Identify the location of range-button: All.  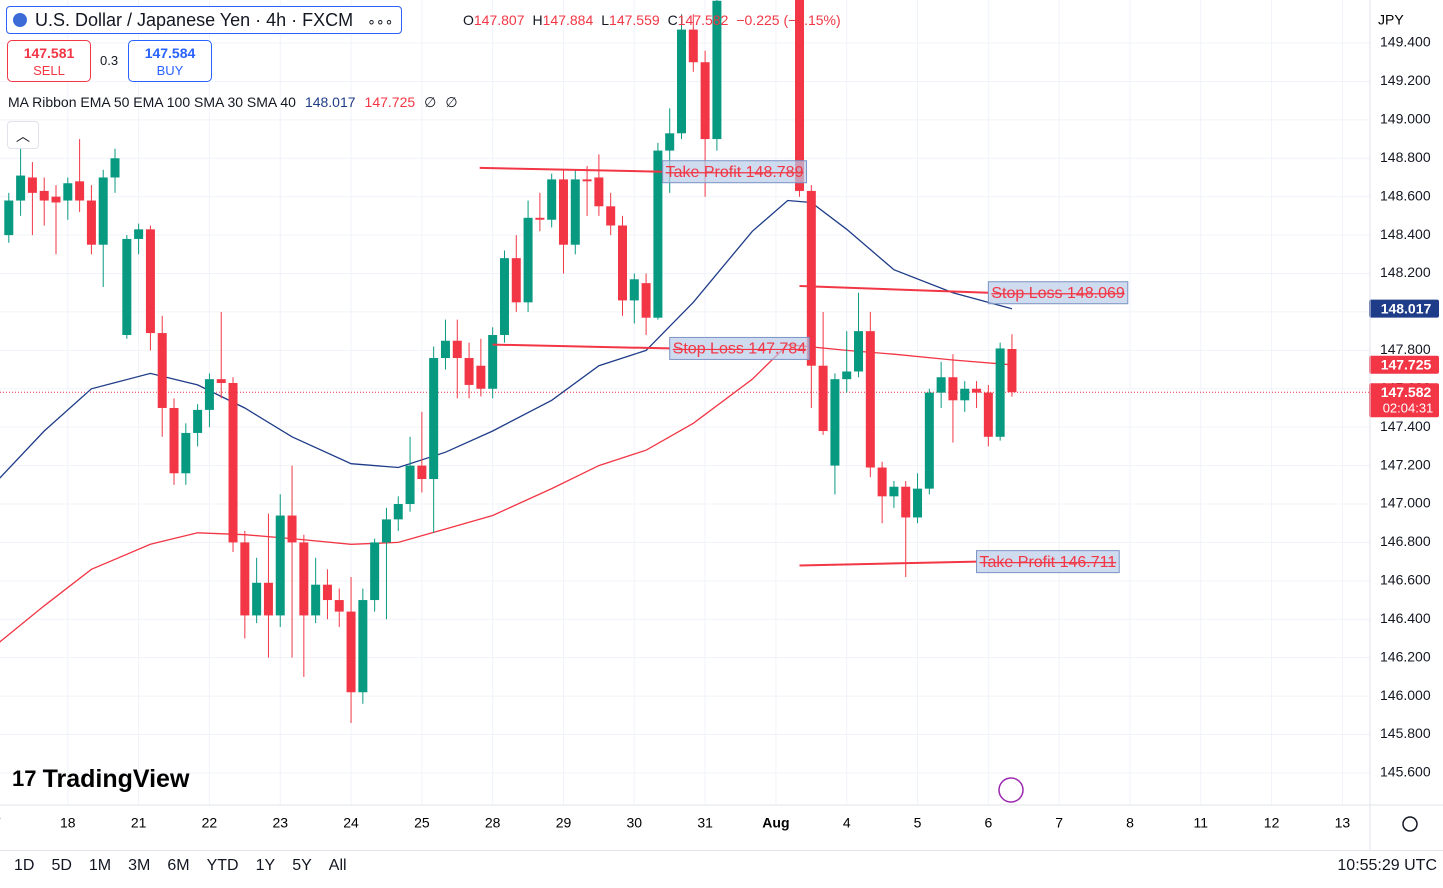
(337, 865).